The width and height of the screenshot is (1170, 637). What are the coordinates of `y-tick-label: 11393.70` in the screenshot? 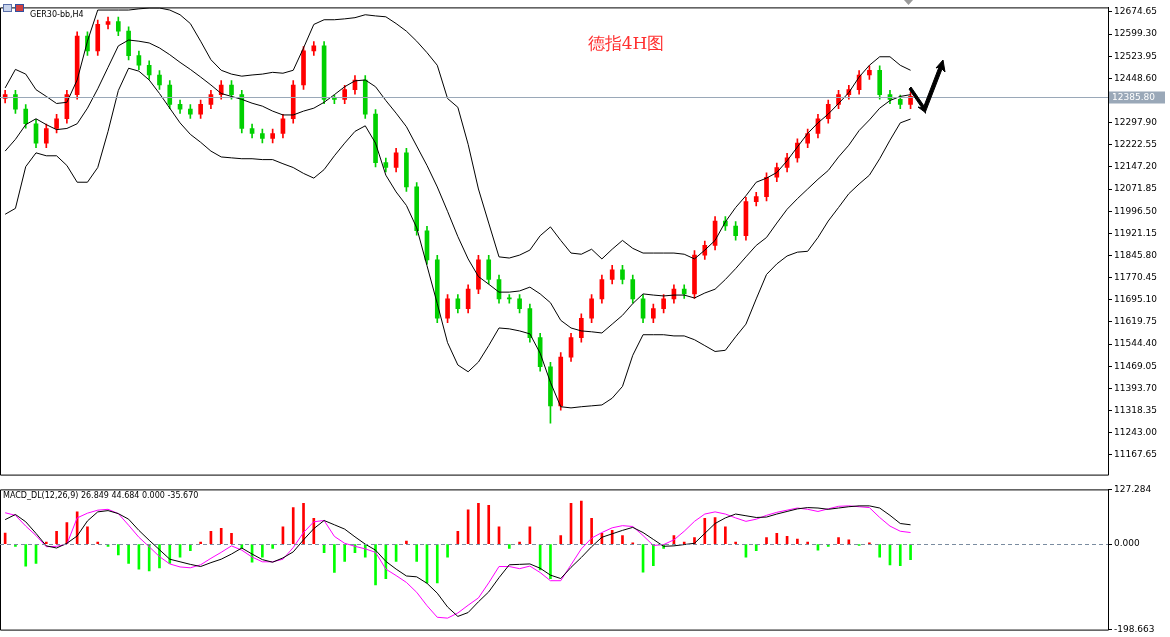 It's located at (1136, 387).